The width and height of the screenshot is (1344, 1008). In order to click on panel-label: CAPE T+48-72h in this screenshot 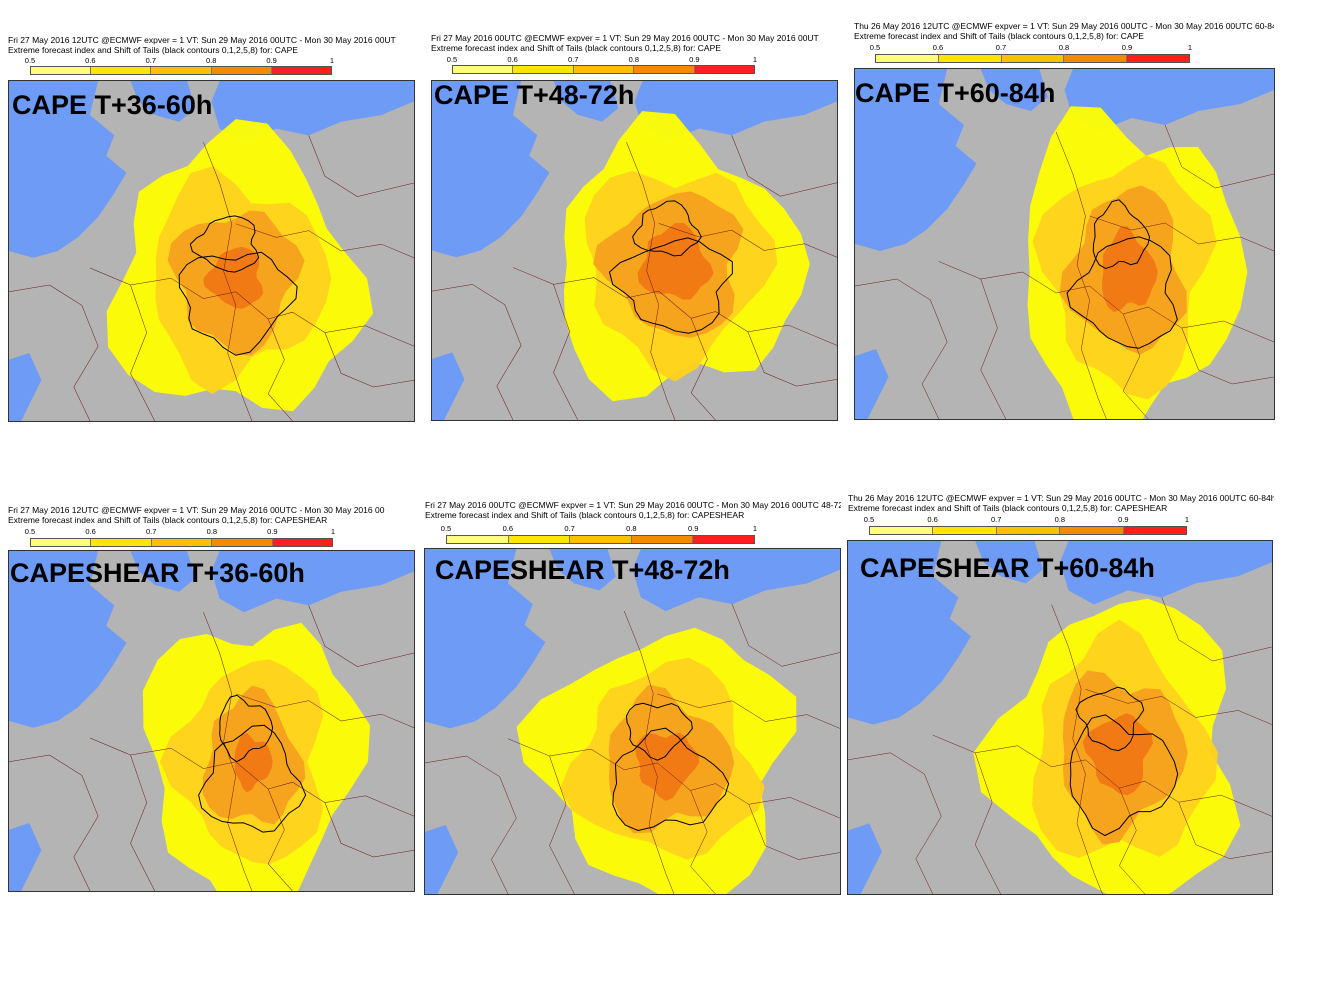, I will do `click(534, 95)`.